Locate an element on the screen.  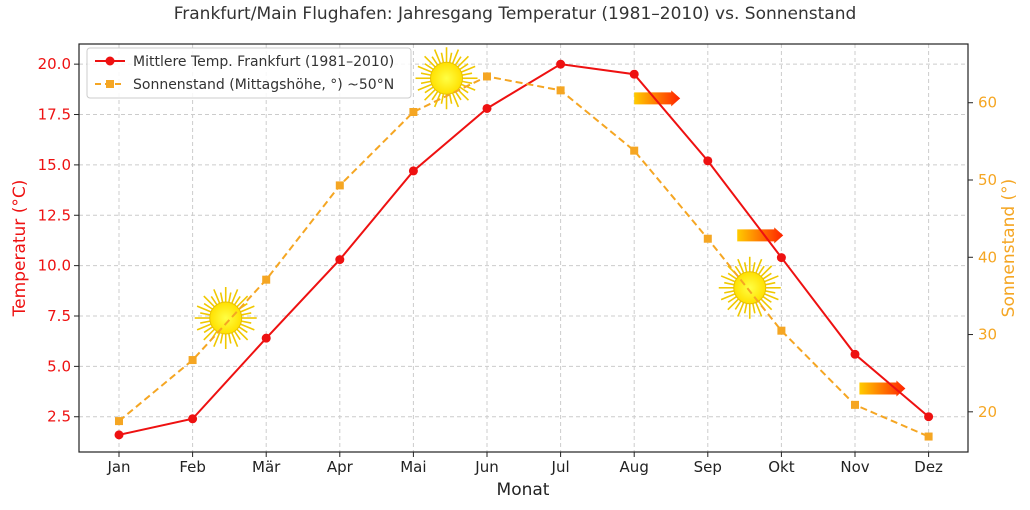
legend-label-temperature: Mittlere Temp. Frankfurt (1981–2010) is located at coordinates (263, 62).